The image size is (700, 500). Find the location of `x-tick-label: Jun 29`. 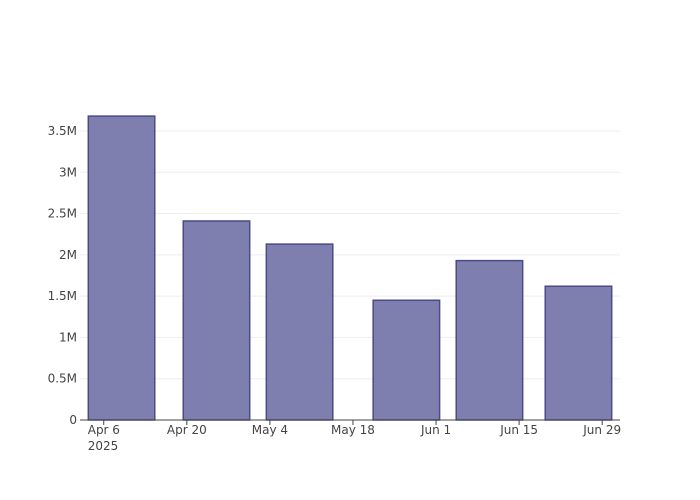

x-tick-label: Jun 29 is located at coordinates (601, 430).